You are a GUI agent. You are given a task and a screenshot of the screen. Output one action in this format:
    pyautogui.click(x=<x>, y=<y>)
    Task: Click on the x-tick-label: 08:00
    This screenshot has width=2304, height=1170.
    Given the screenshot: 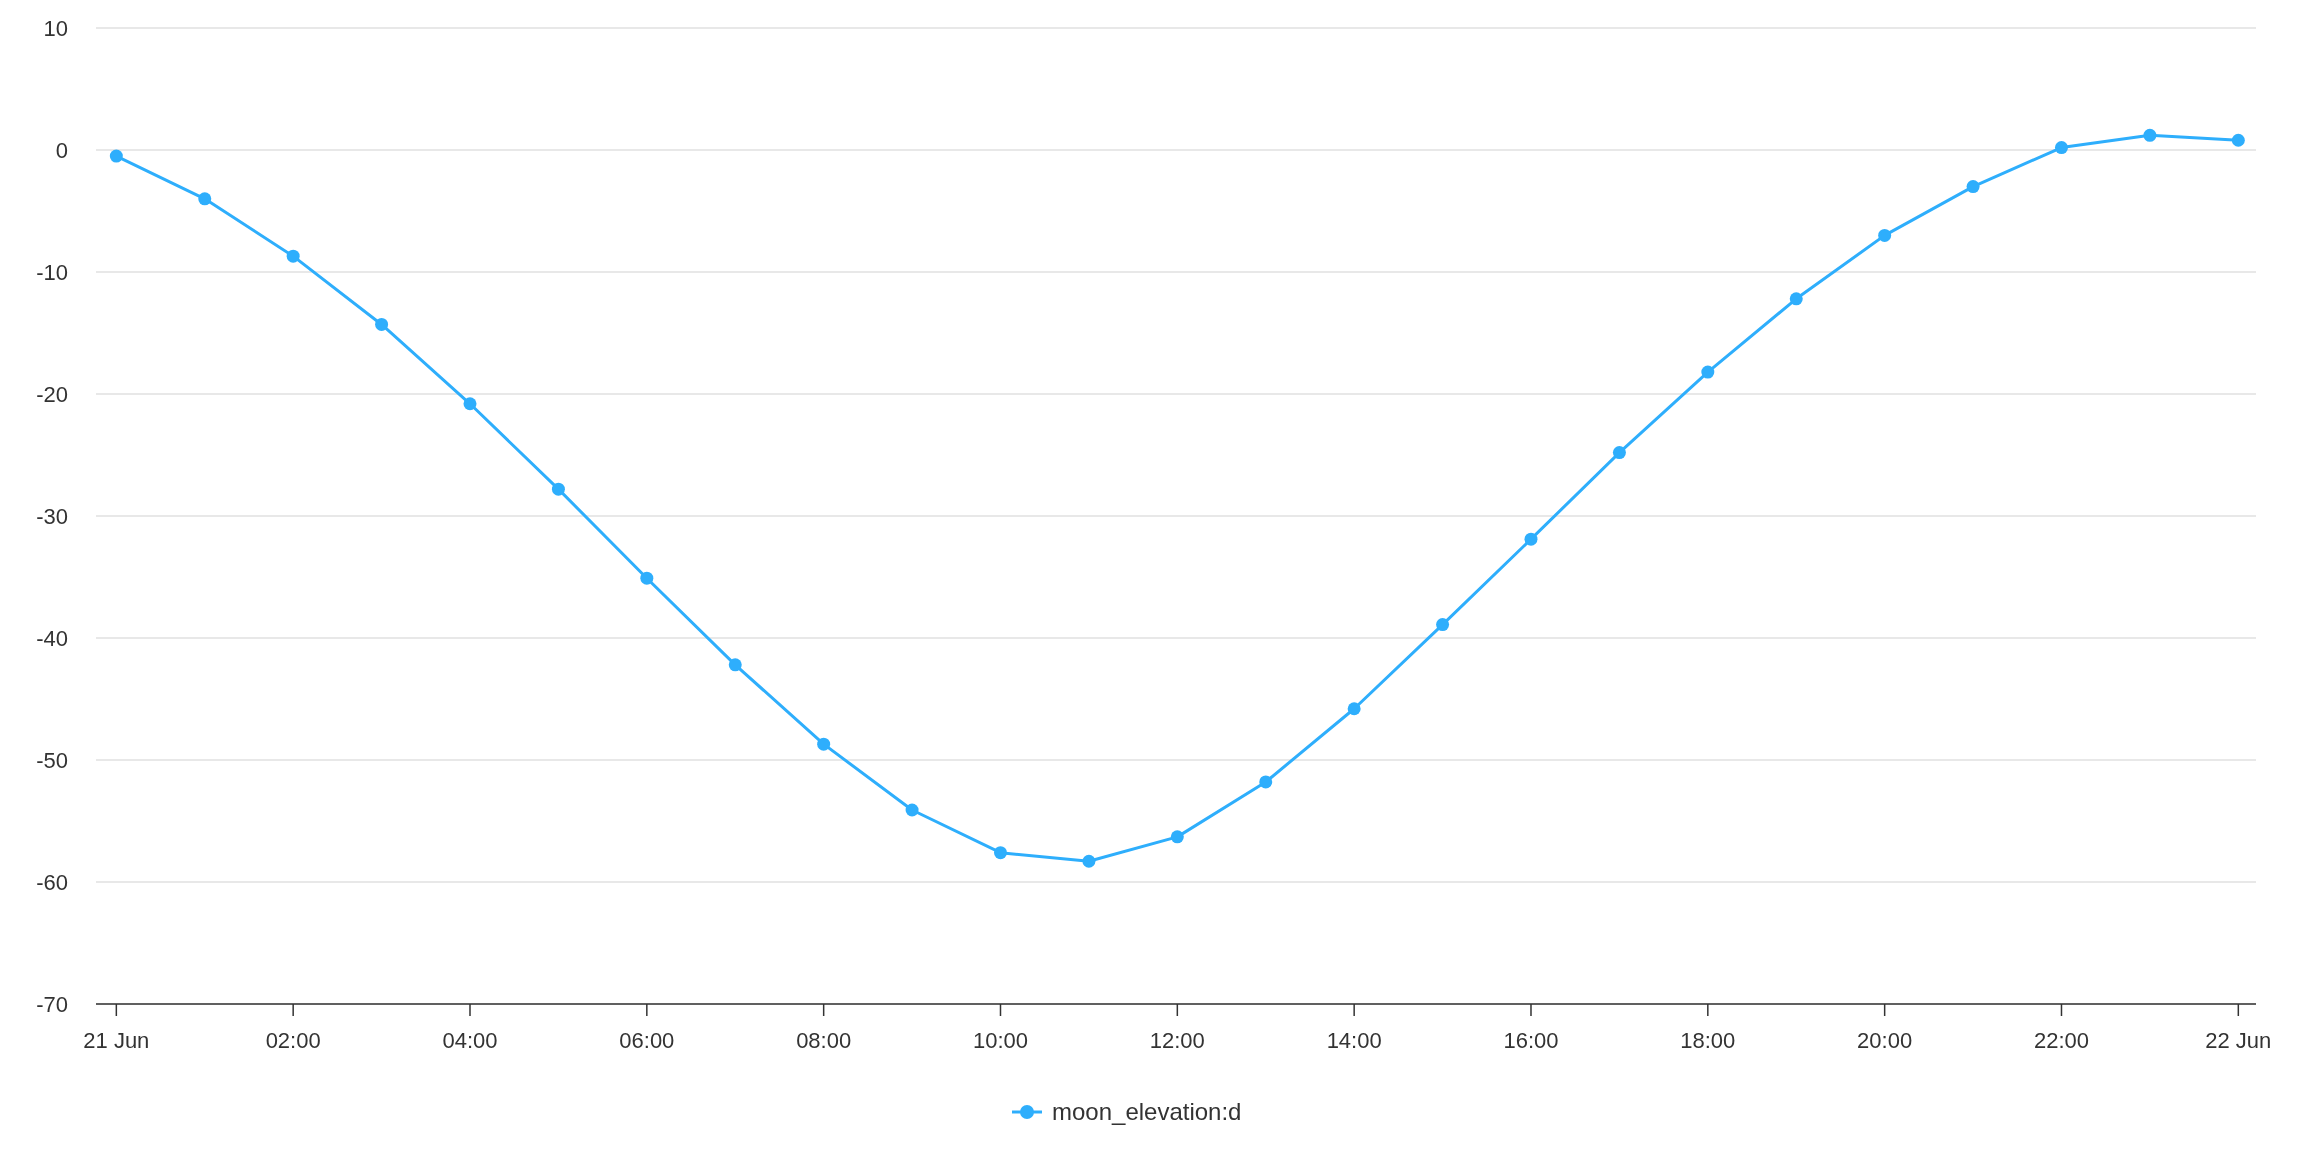 What is the action you would take?
    pyautogui.click(x=824, y=1040)
    